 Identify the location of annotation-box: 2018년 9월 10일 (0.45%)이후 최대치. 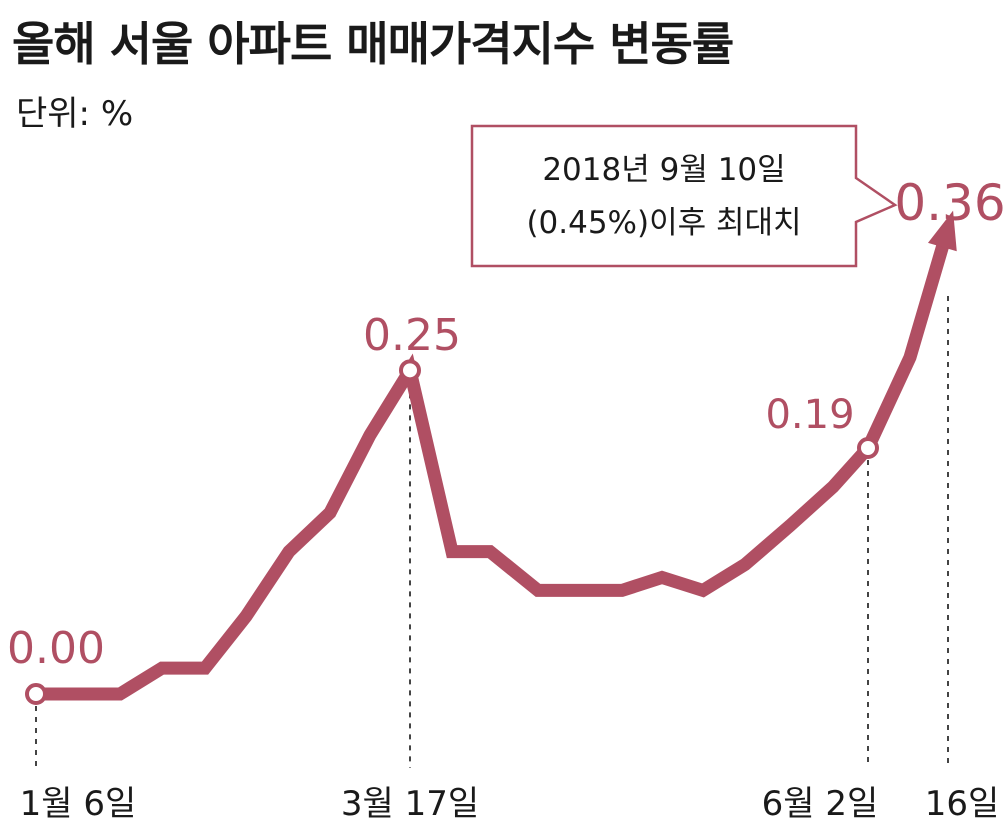
(684, 196).